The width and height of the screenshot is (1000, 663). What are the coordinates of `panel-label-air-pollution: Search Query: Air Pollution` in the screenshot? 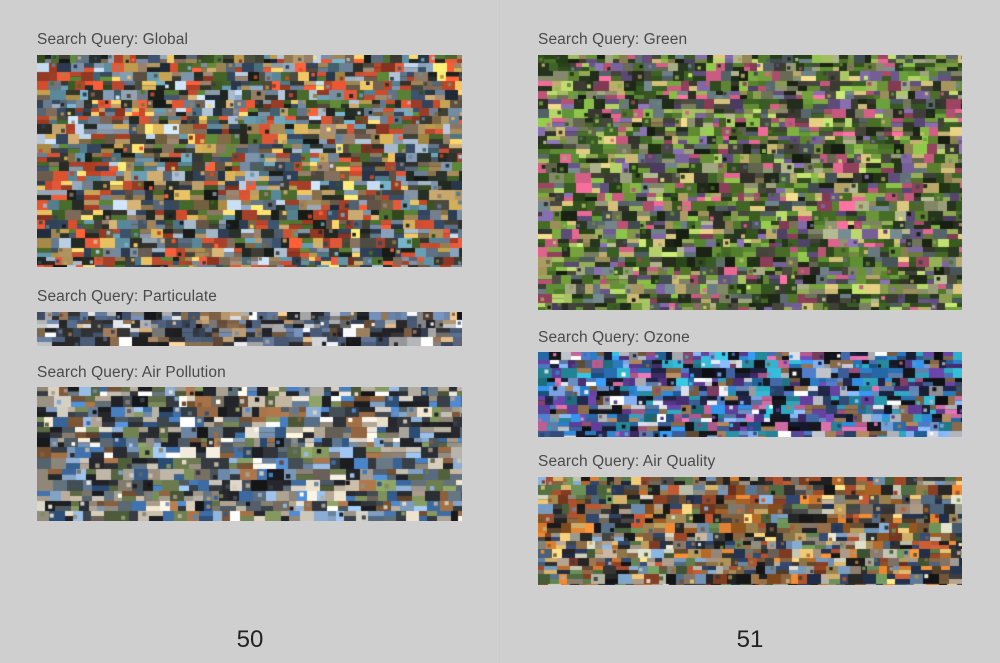 It's located at (131, 372).